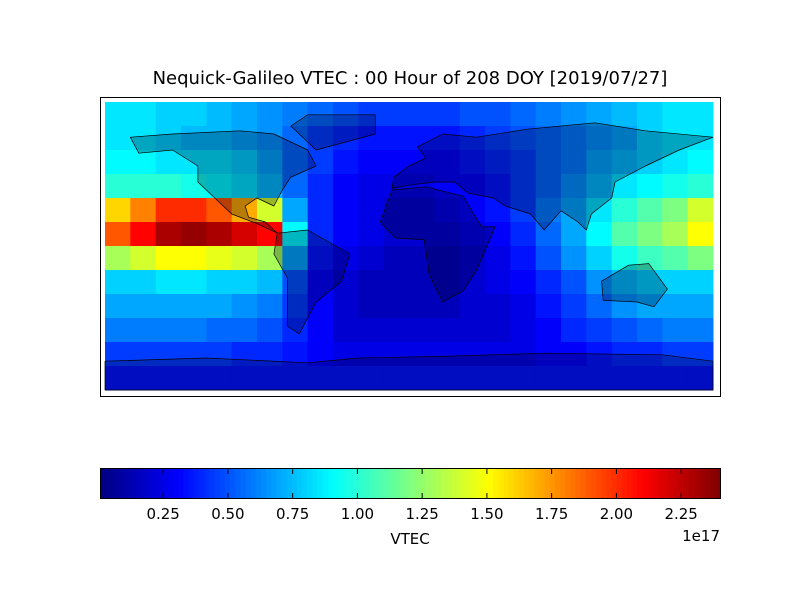 This screenshot has width=800, height=600. Describe the element at coordinates (227, 514) in the screenshot. I see `colorbar-tick-label: 0.50` at that location.